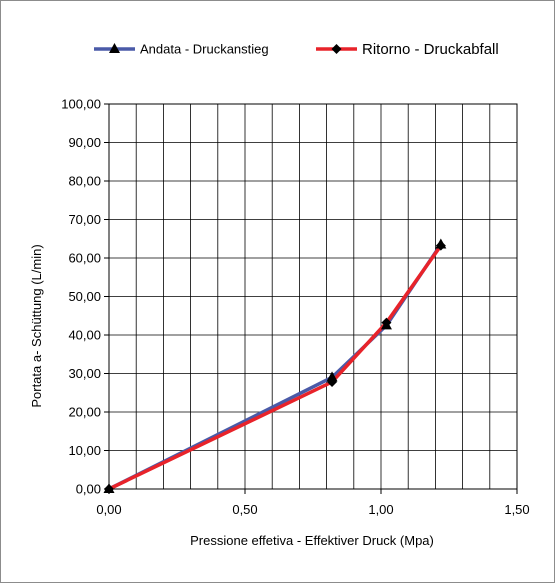  Describe the element at coordinates (380, 509) in the screenshot. I see `x-tick-label: 1,00` at that location.